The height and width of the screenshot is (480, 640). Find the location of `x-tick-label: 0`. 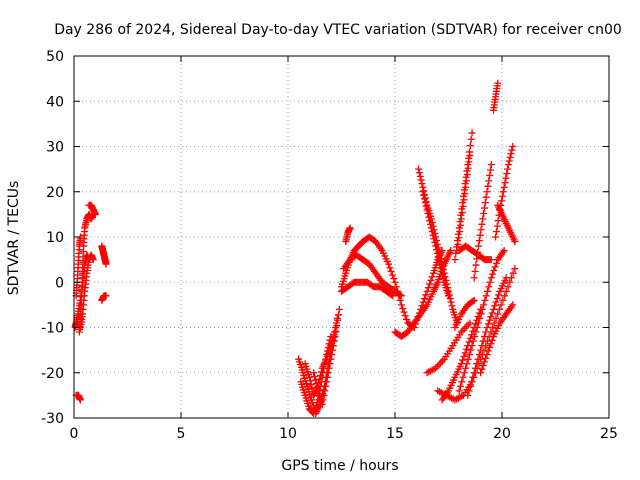

x-tick-label: 0 is located at coordinates (74, 434).